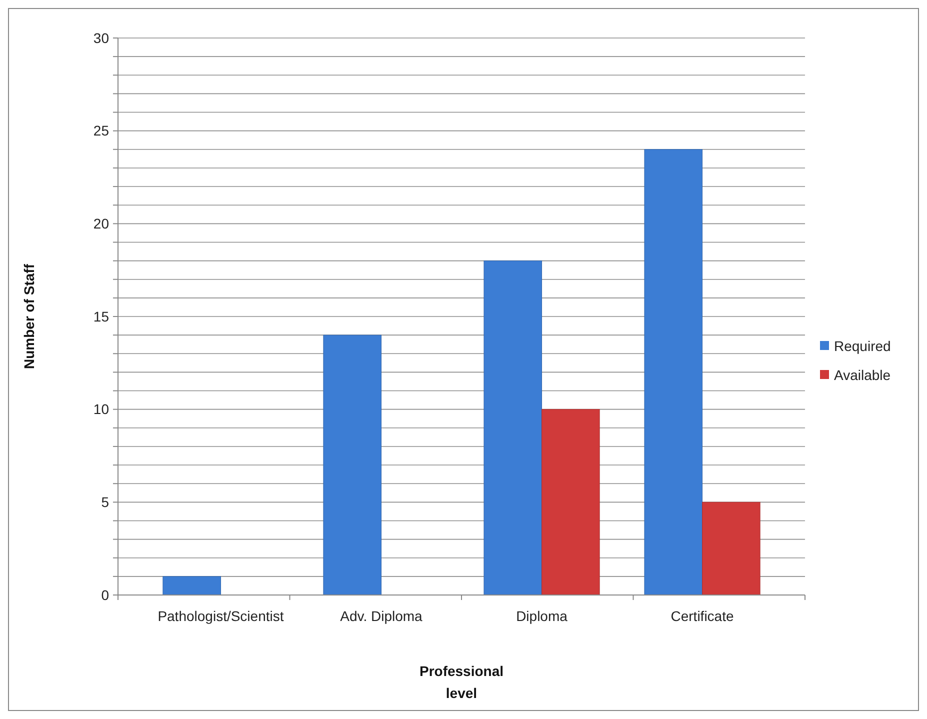  Describe the element at coordinates (221, 616) in the screenshot. I see `x-tick-label: Pathologist/Scientist` at that location.